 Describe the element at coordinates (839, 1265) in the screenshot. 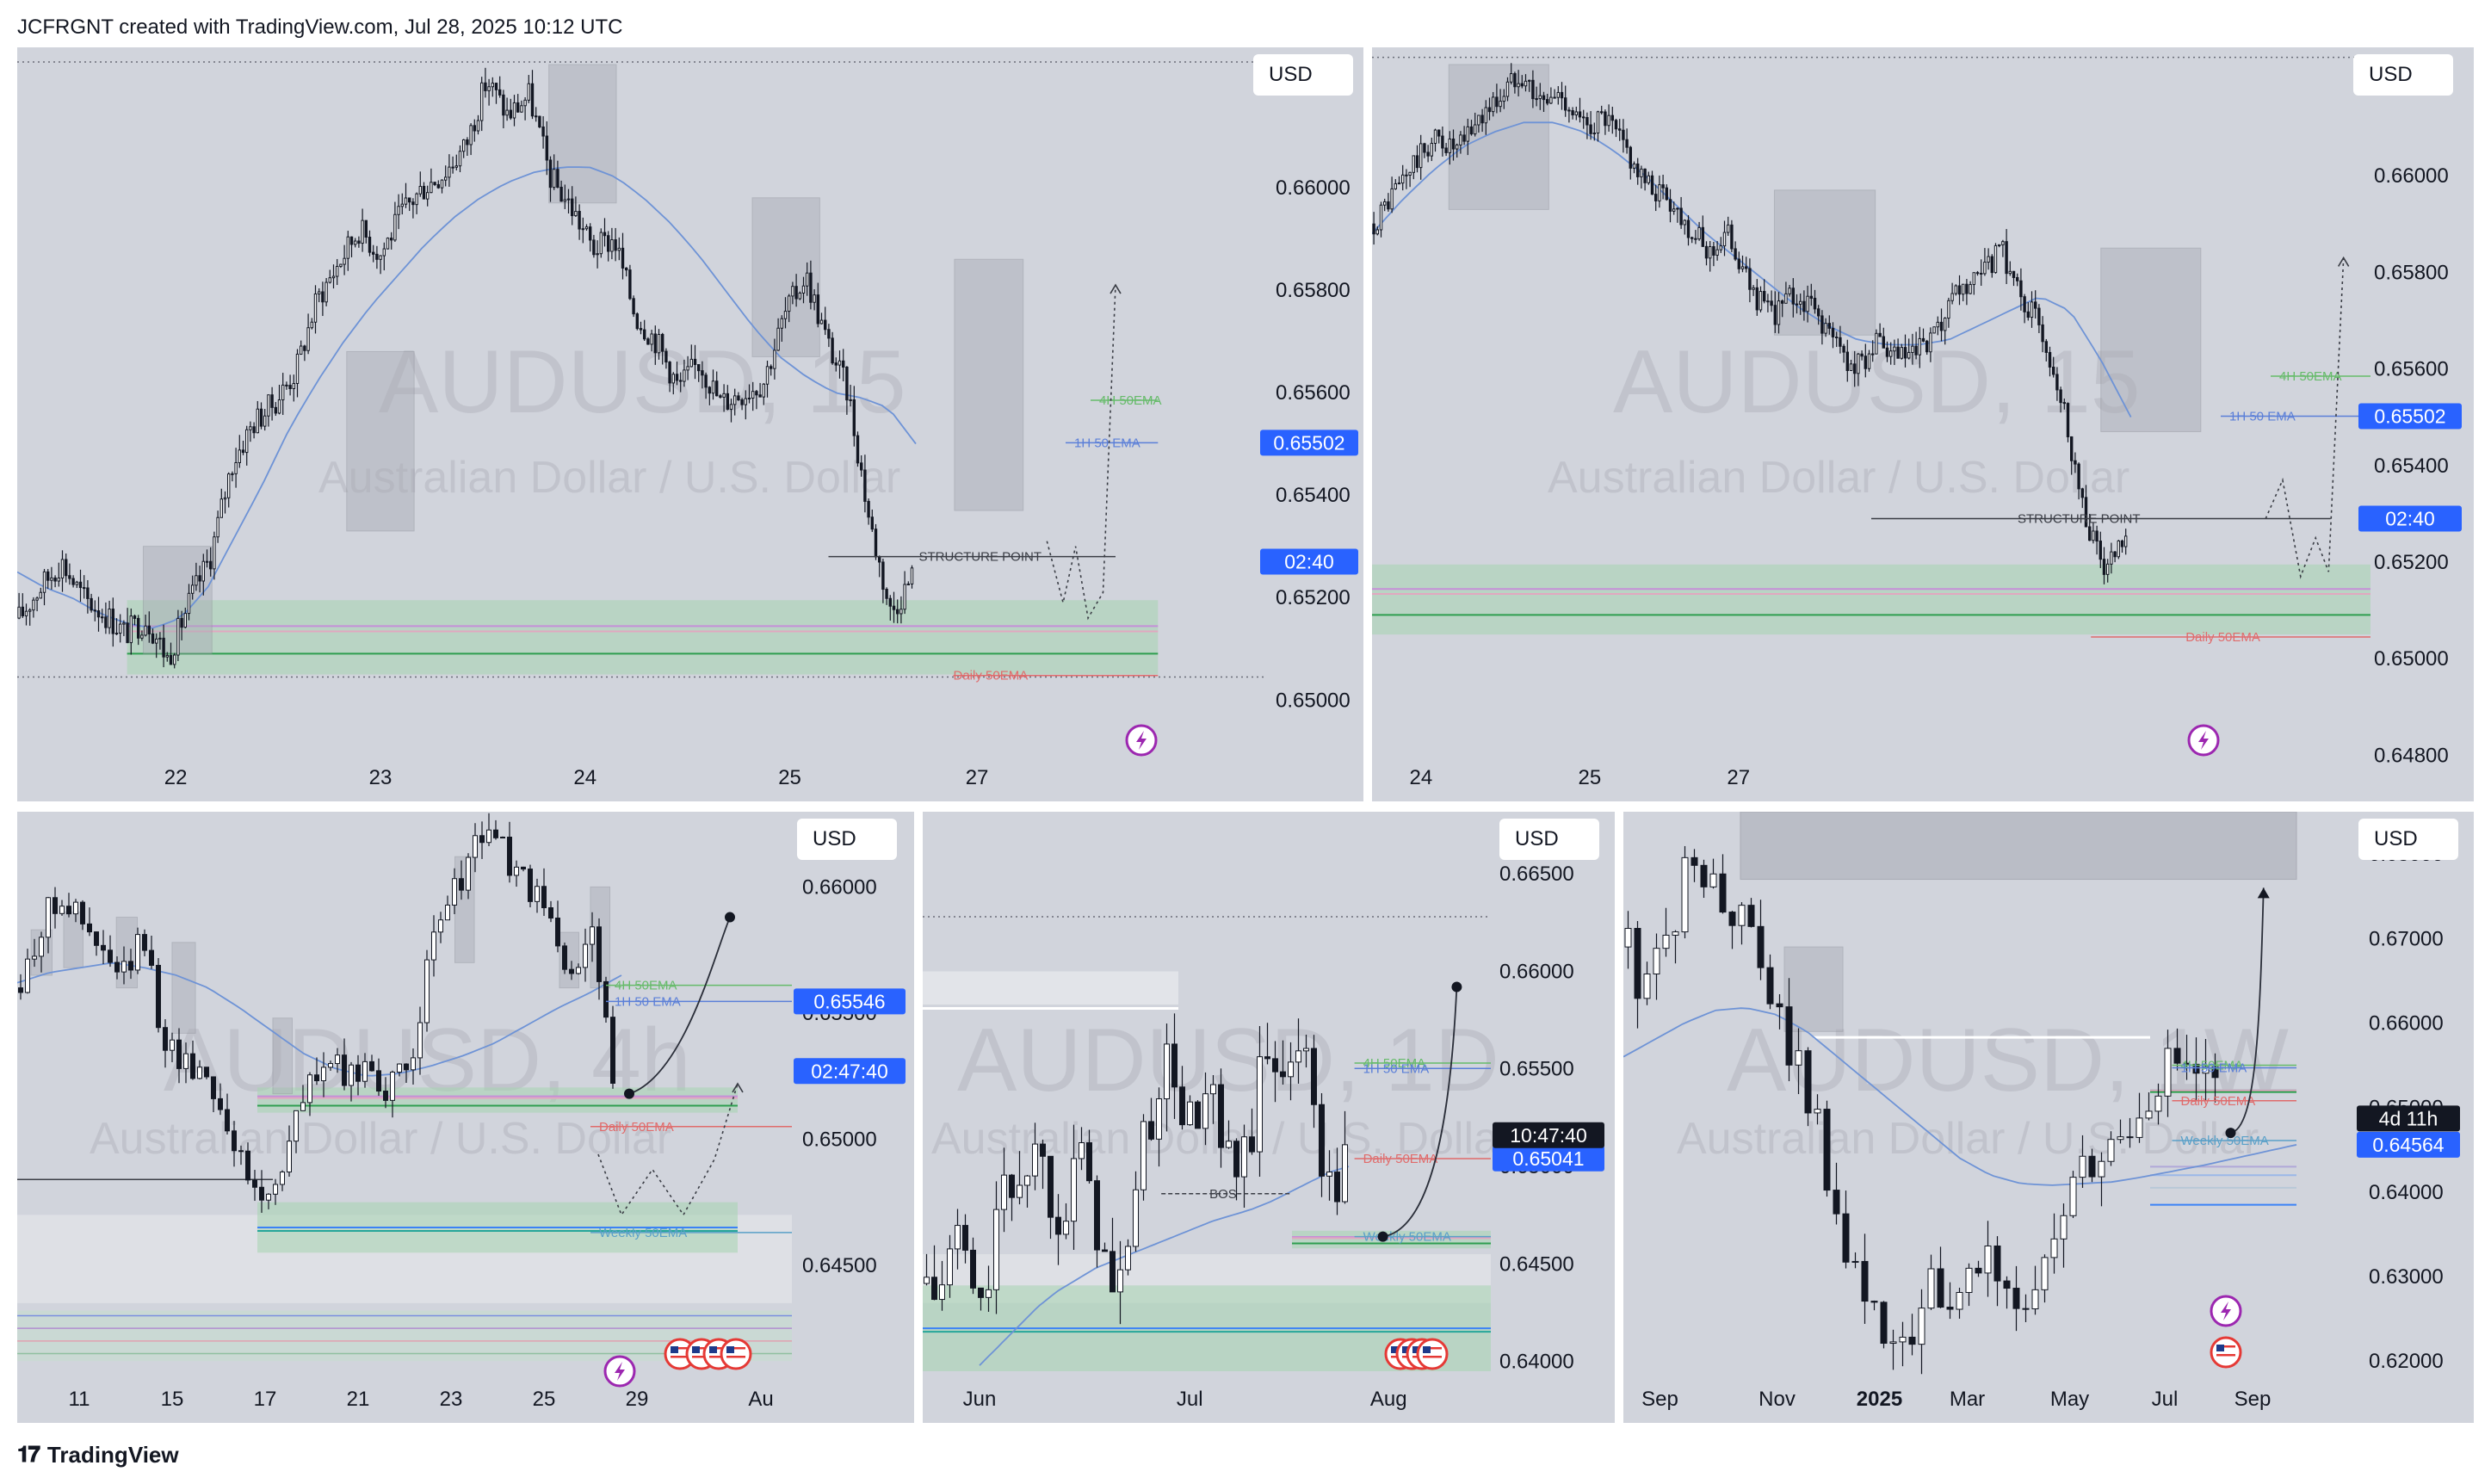

I see `y-tick-label: 0.64500` at that location.